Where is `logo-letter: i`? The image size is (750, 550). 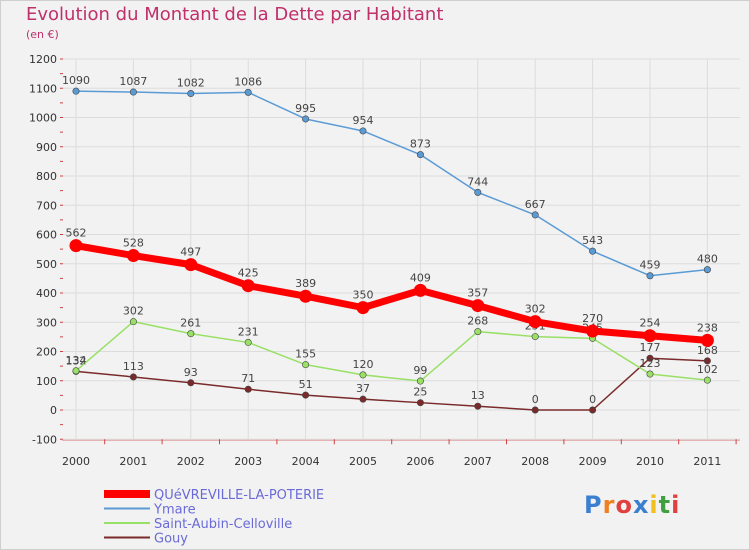 logo-letter: i is located at coordinates (676, 505).